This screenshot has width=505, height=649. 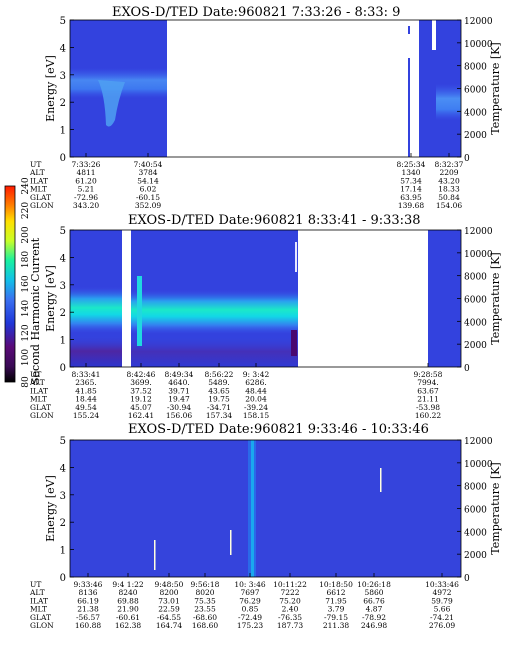 I want to click on ephemeris-cell: 8:42:46, so click(x=141, y=374).